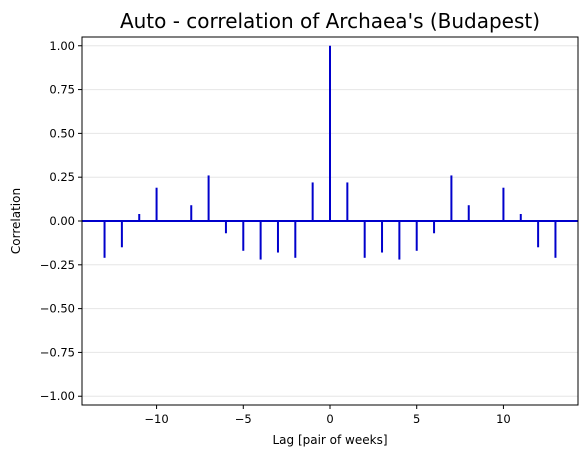 The width and height of the screenshot is (587, 459). What do you see at coordinates (57, 309) in the screenshot?
I see `y-tick-label: −0.50` at bounding box center [57, 309].